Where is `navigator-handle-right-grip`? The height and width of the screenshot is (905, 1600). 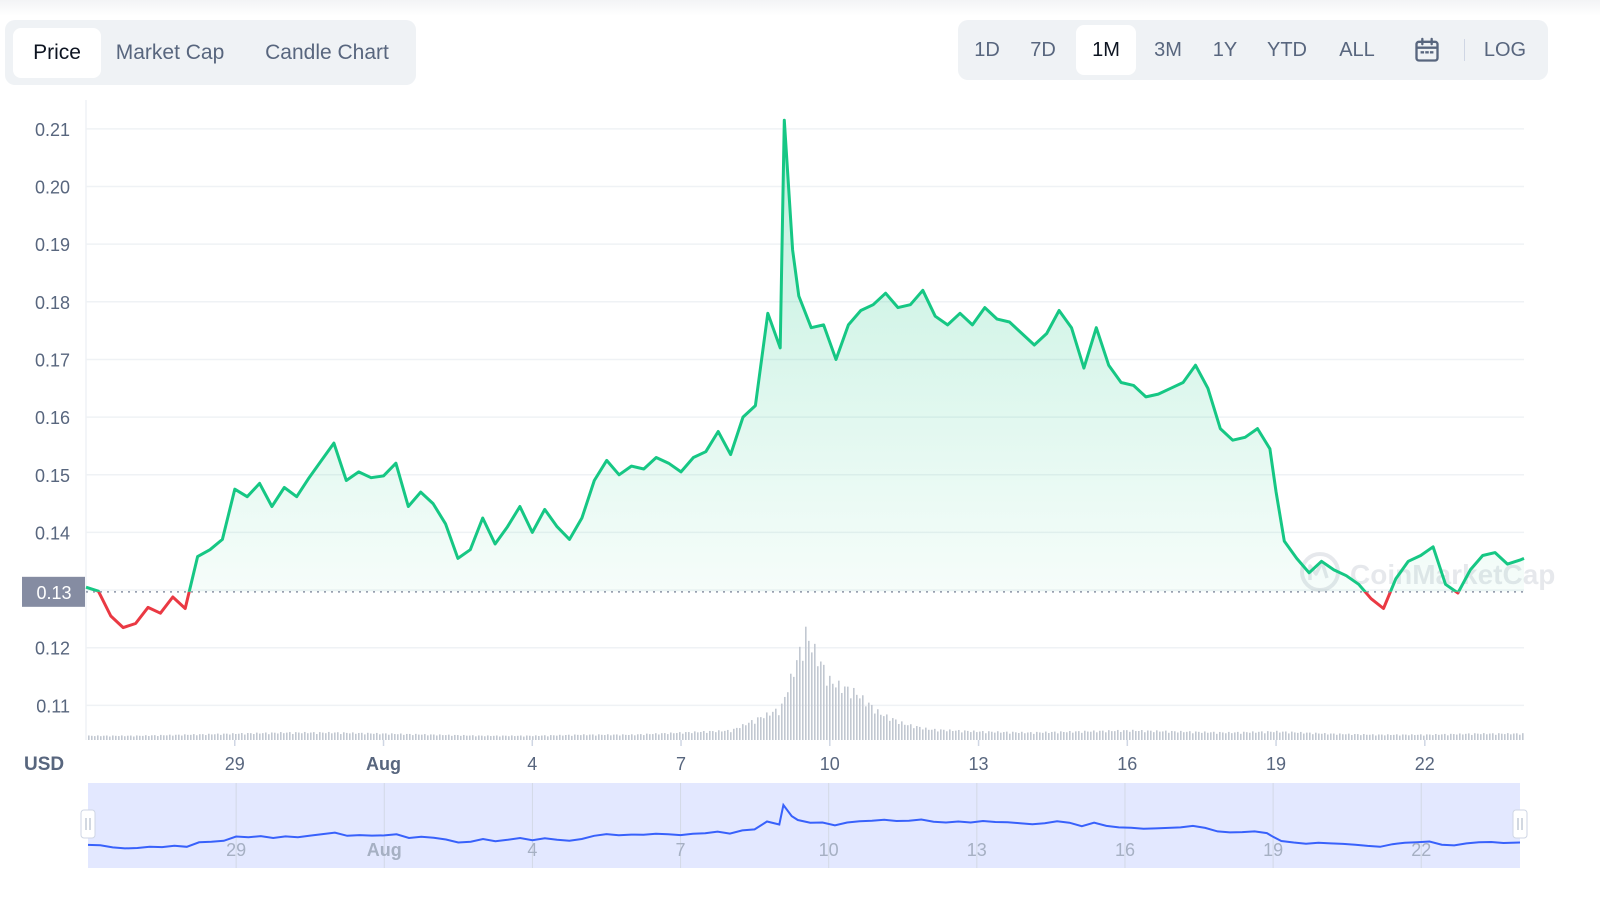 navigator-handle-right-grip is located at coordinates (1520, 824).